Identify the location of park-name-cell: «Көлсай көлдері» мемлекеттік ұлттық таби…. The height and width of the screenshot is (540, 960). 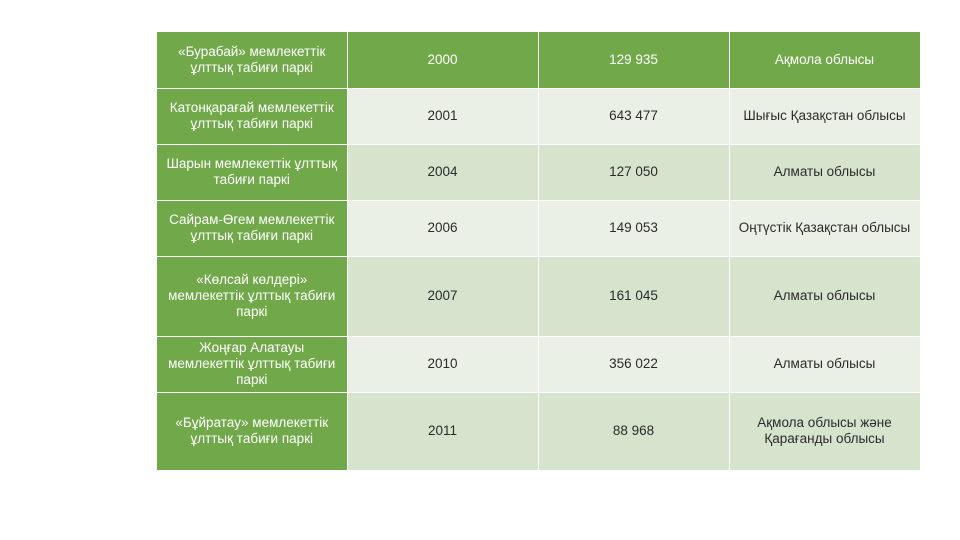
(252, 296).